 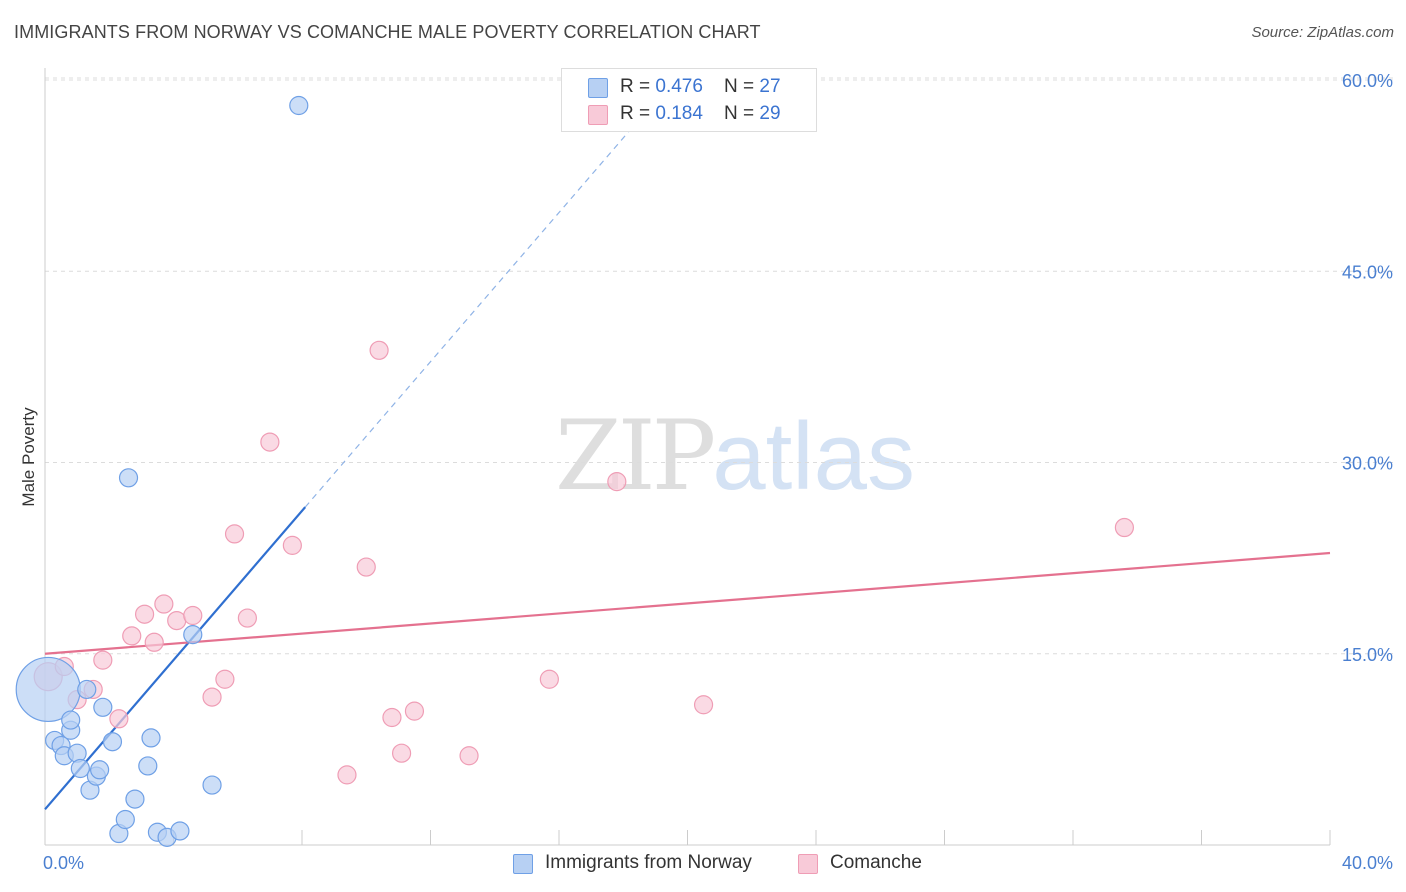 I want to click on trend-line-norway, so click(x=175, y=658).